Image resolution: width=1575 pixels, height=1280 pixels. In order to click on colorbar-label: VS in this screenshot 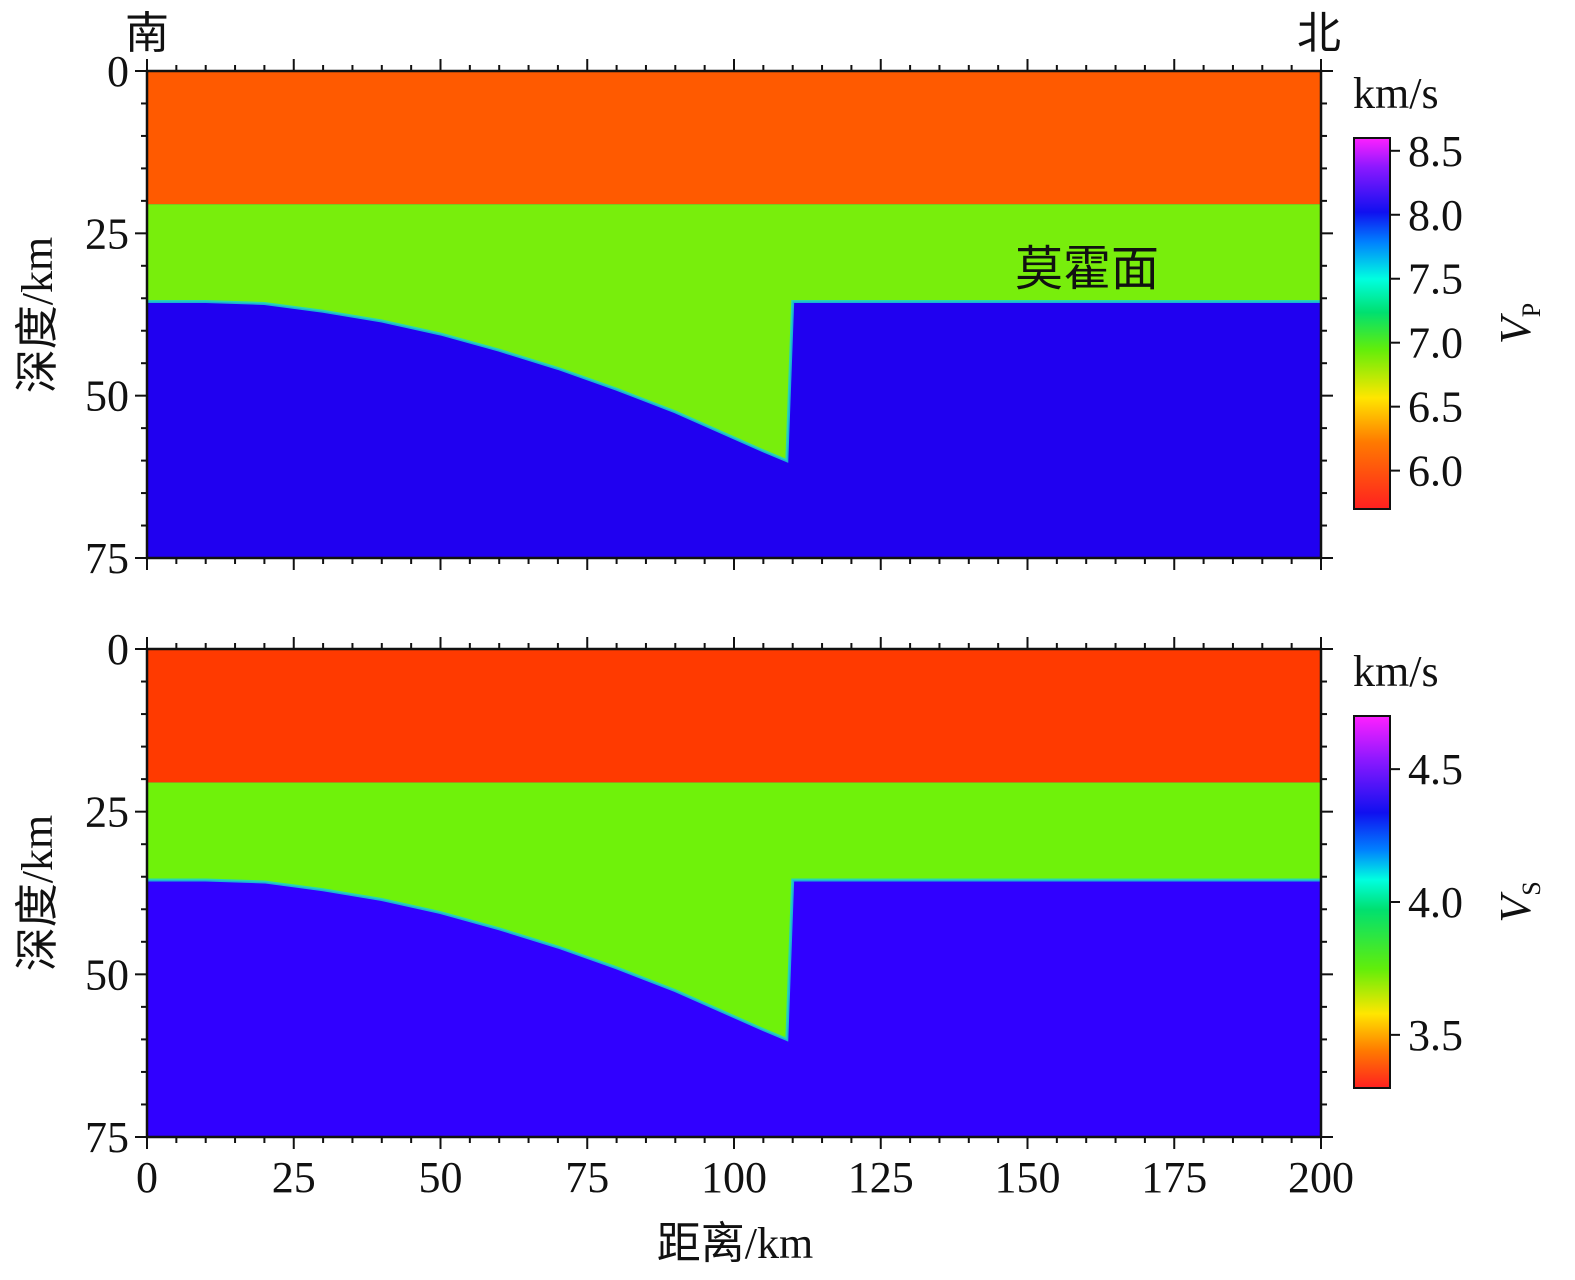, I will do `click(1518, 901)`.